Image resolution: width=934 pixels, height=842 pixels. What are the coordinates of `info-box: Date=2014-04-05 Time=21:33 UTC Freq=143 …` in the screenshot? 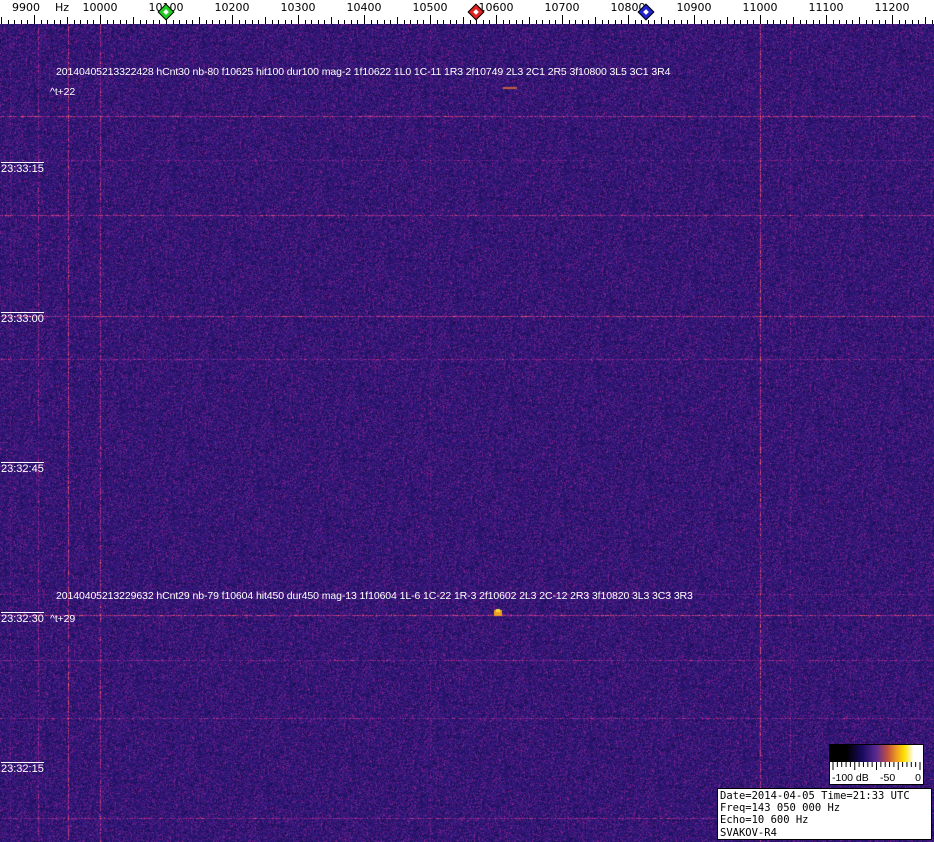 It's located at (824, 814).